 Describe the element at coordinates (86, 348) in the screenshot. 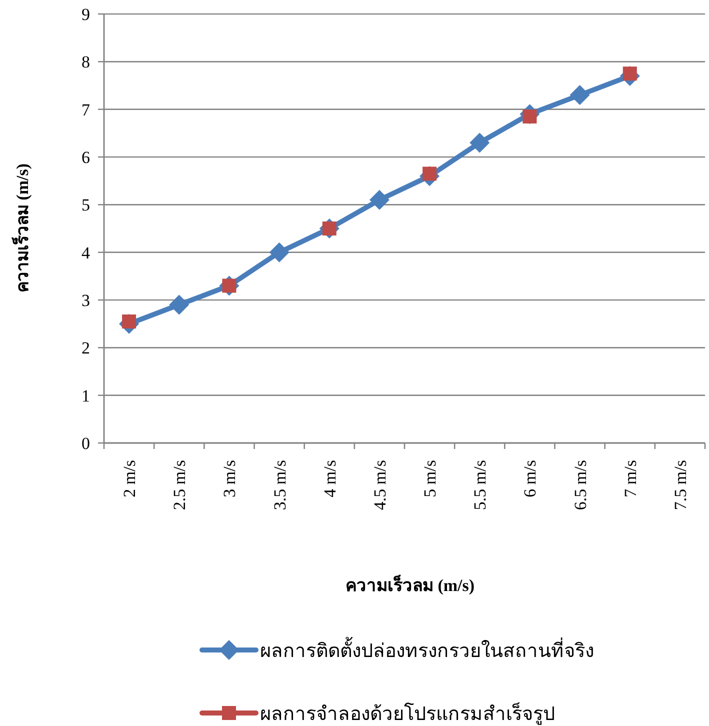

I see `y-tick-label: 2` at that location.